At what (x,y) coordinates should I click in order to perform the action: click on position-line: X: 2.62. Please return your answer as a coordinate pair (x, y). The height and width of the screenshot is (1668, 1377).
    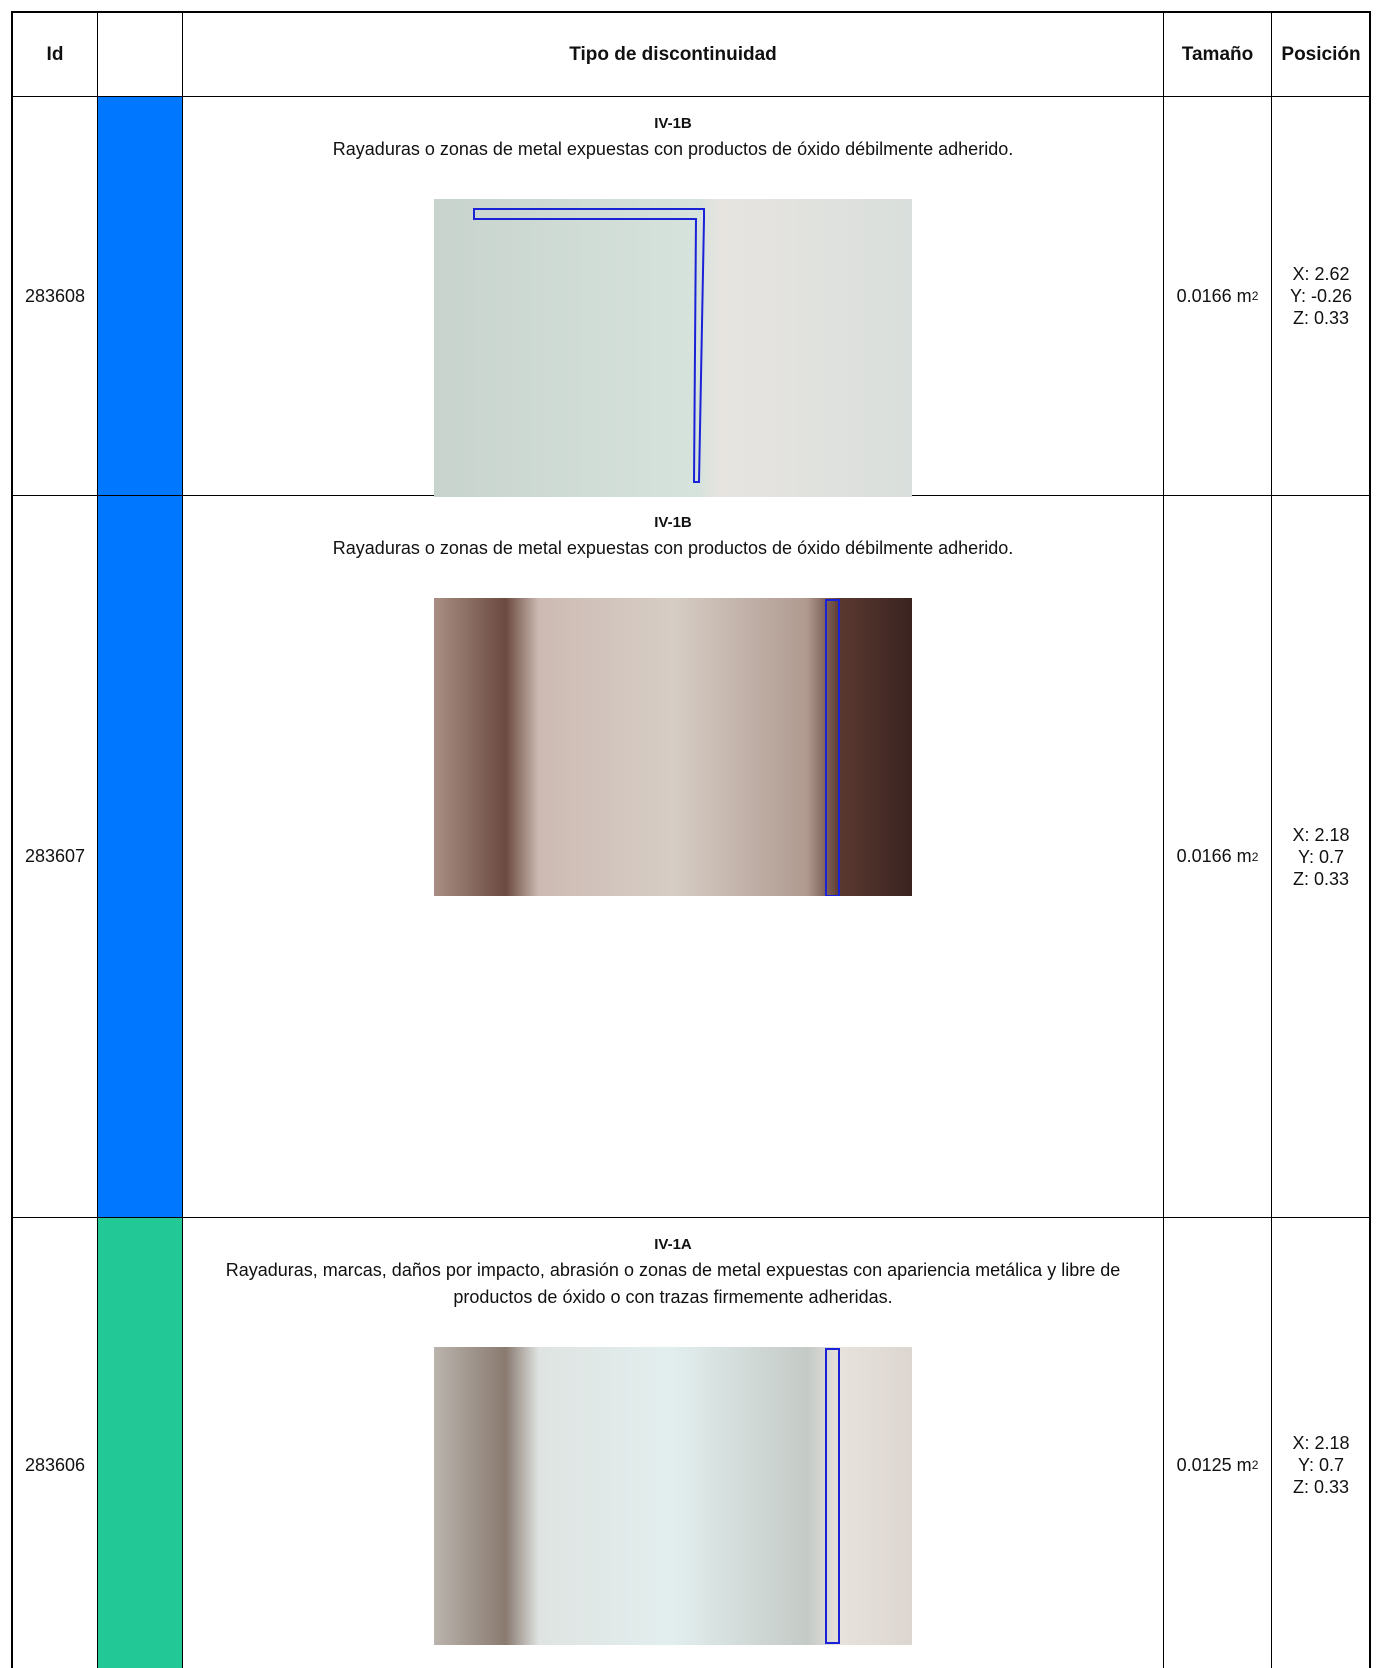
    Looking at the image, I should click on (1321, 274).